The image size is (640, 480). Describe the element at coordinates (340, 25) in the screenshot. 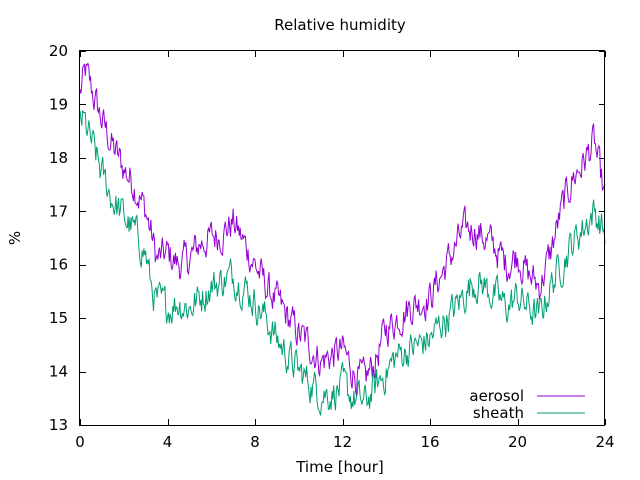

I see `chart-title: Relative humidity` at that location.